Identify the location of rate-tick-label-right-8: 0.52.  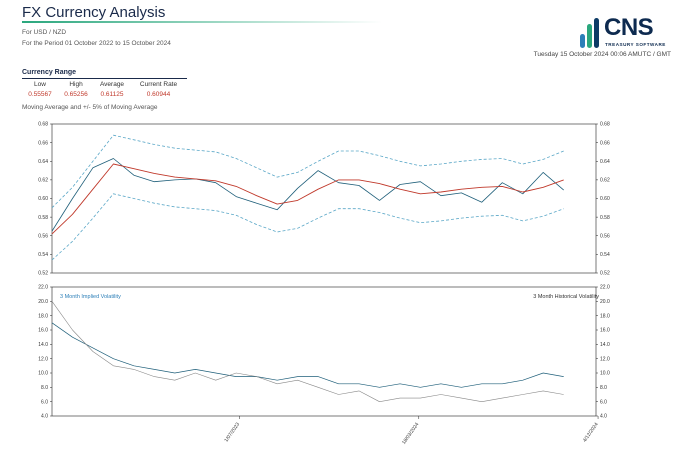
(605, 274).